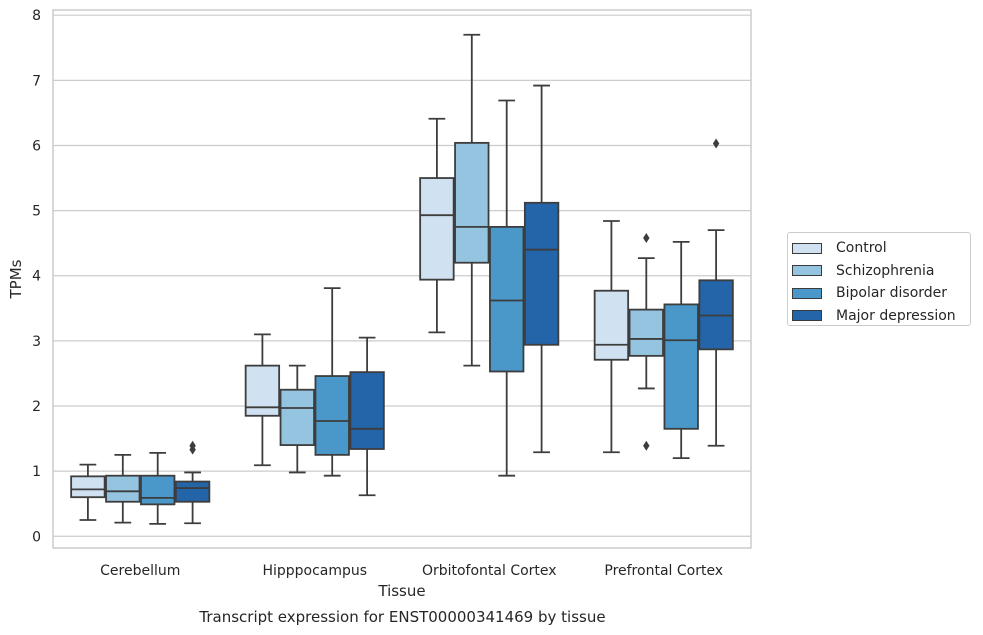 This screenshot has width=983, height=635. Describe the element at coordinates (36, 407) in the screenshot. I see `y-tick-label: 2` at that location.